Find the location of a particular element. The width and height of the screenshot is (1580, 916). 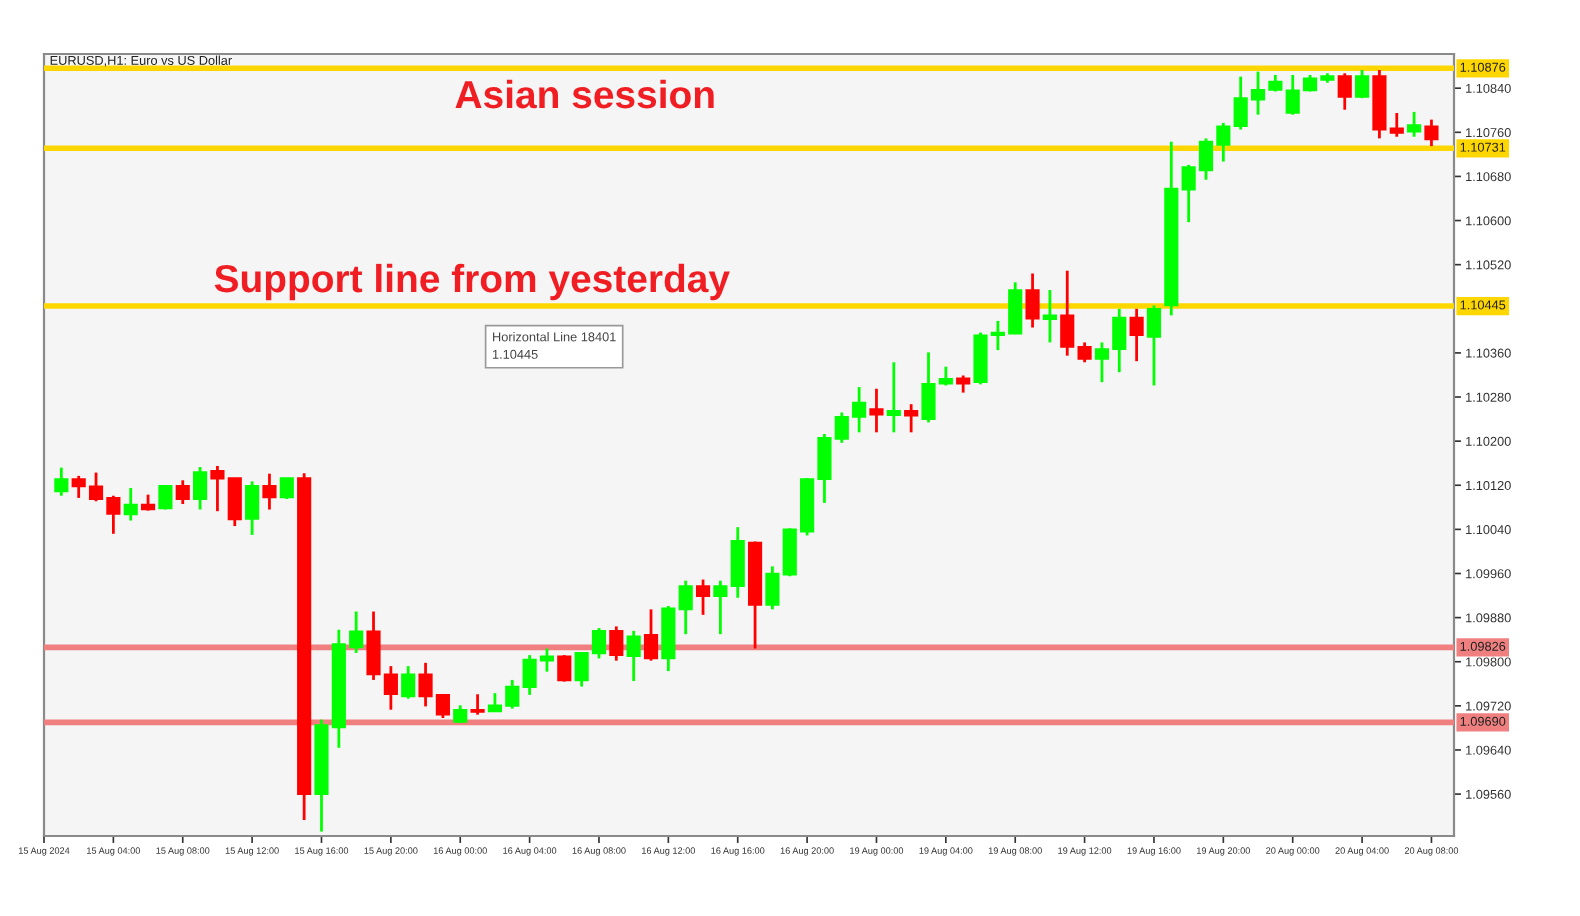

annotation: Asian session is located at coordinates (584, 94).